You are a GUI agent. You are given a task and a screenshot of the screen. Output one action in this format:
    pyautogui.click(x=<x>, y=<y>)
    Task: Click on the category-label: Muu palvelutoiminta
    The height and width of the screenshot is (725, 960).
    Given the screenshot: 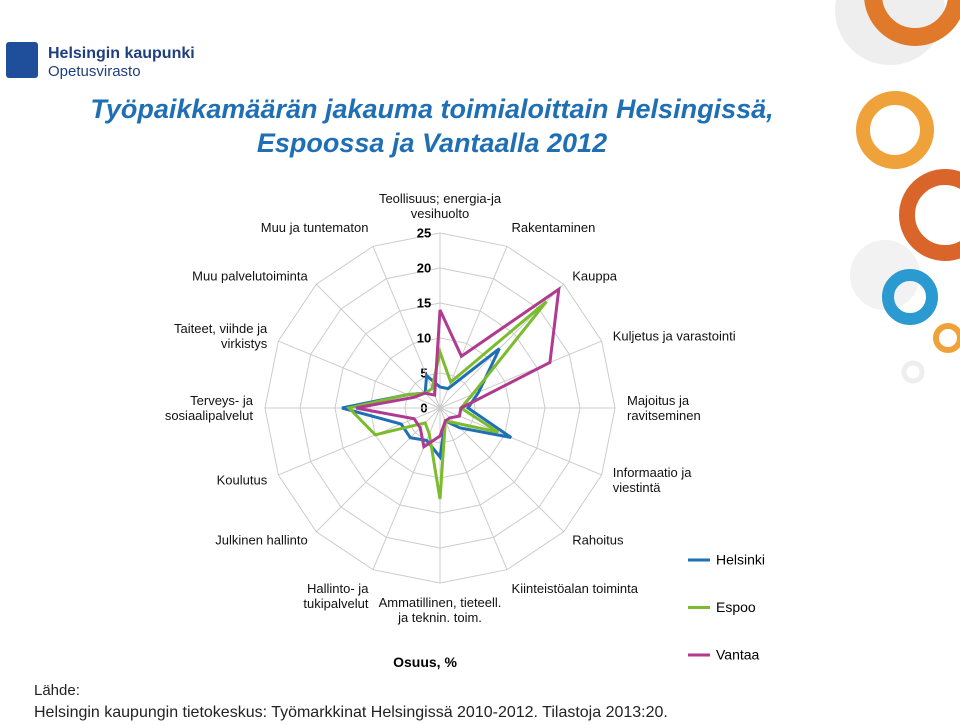 What is the action you would take?
    pyautogui.click(x=250, y=276)
    